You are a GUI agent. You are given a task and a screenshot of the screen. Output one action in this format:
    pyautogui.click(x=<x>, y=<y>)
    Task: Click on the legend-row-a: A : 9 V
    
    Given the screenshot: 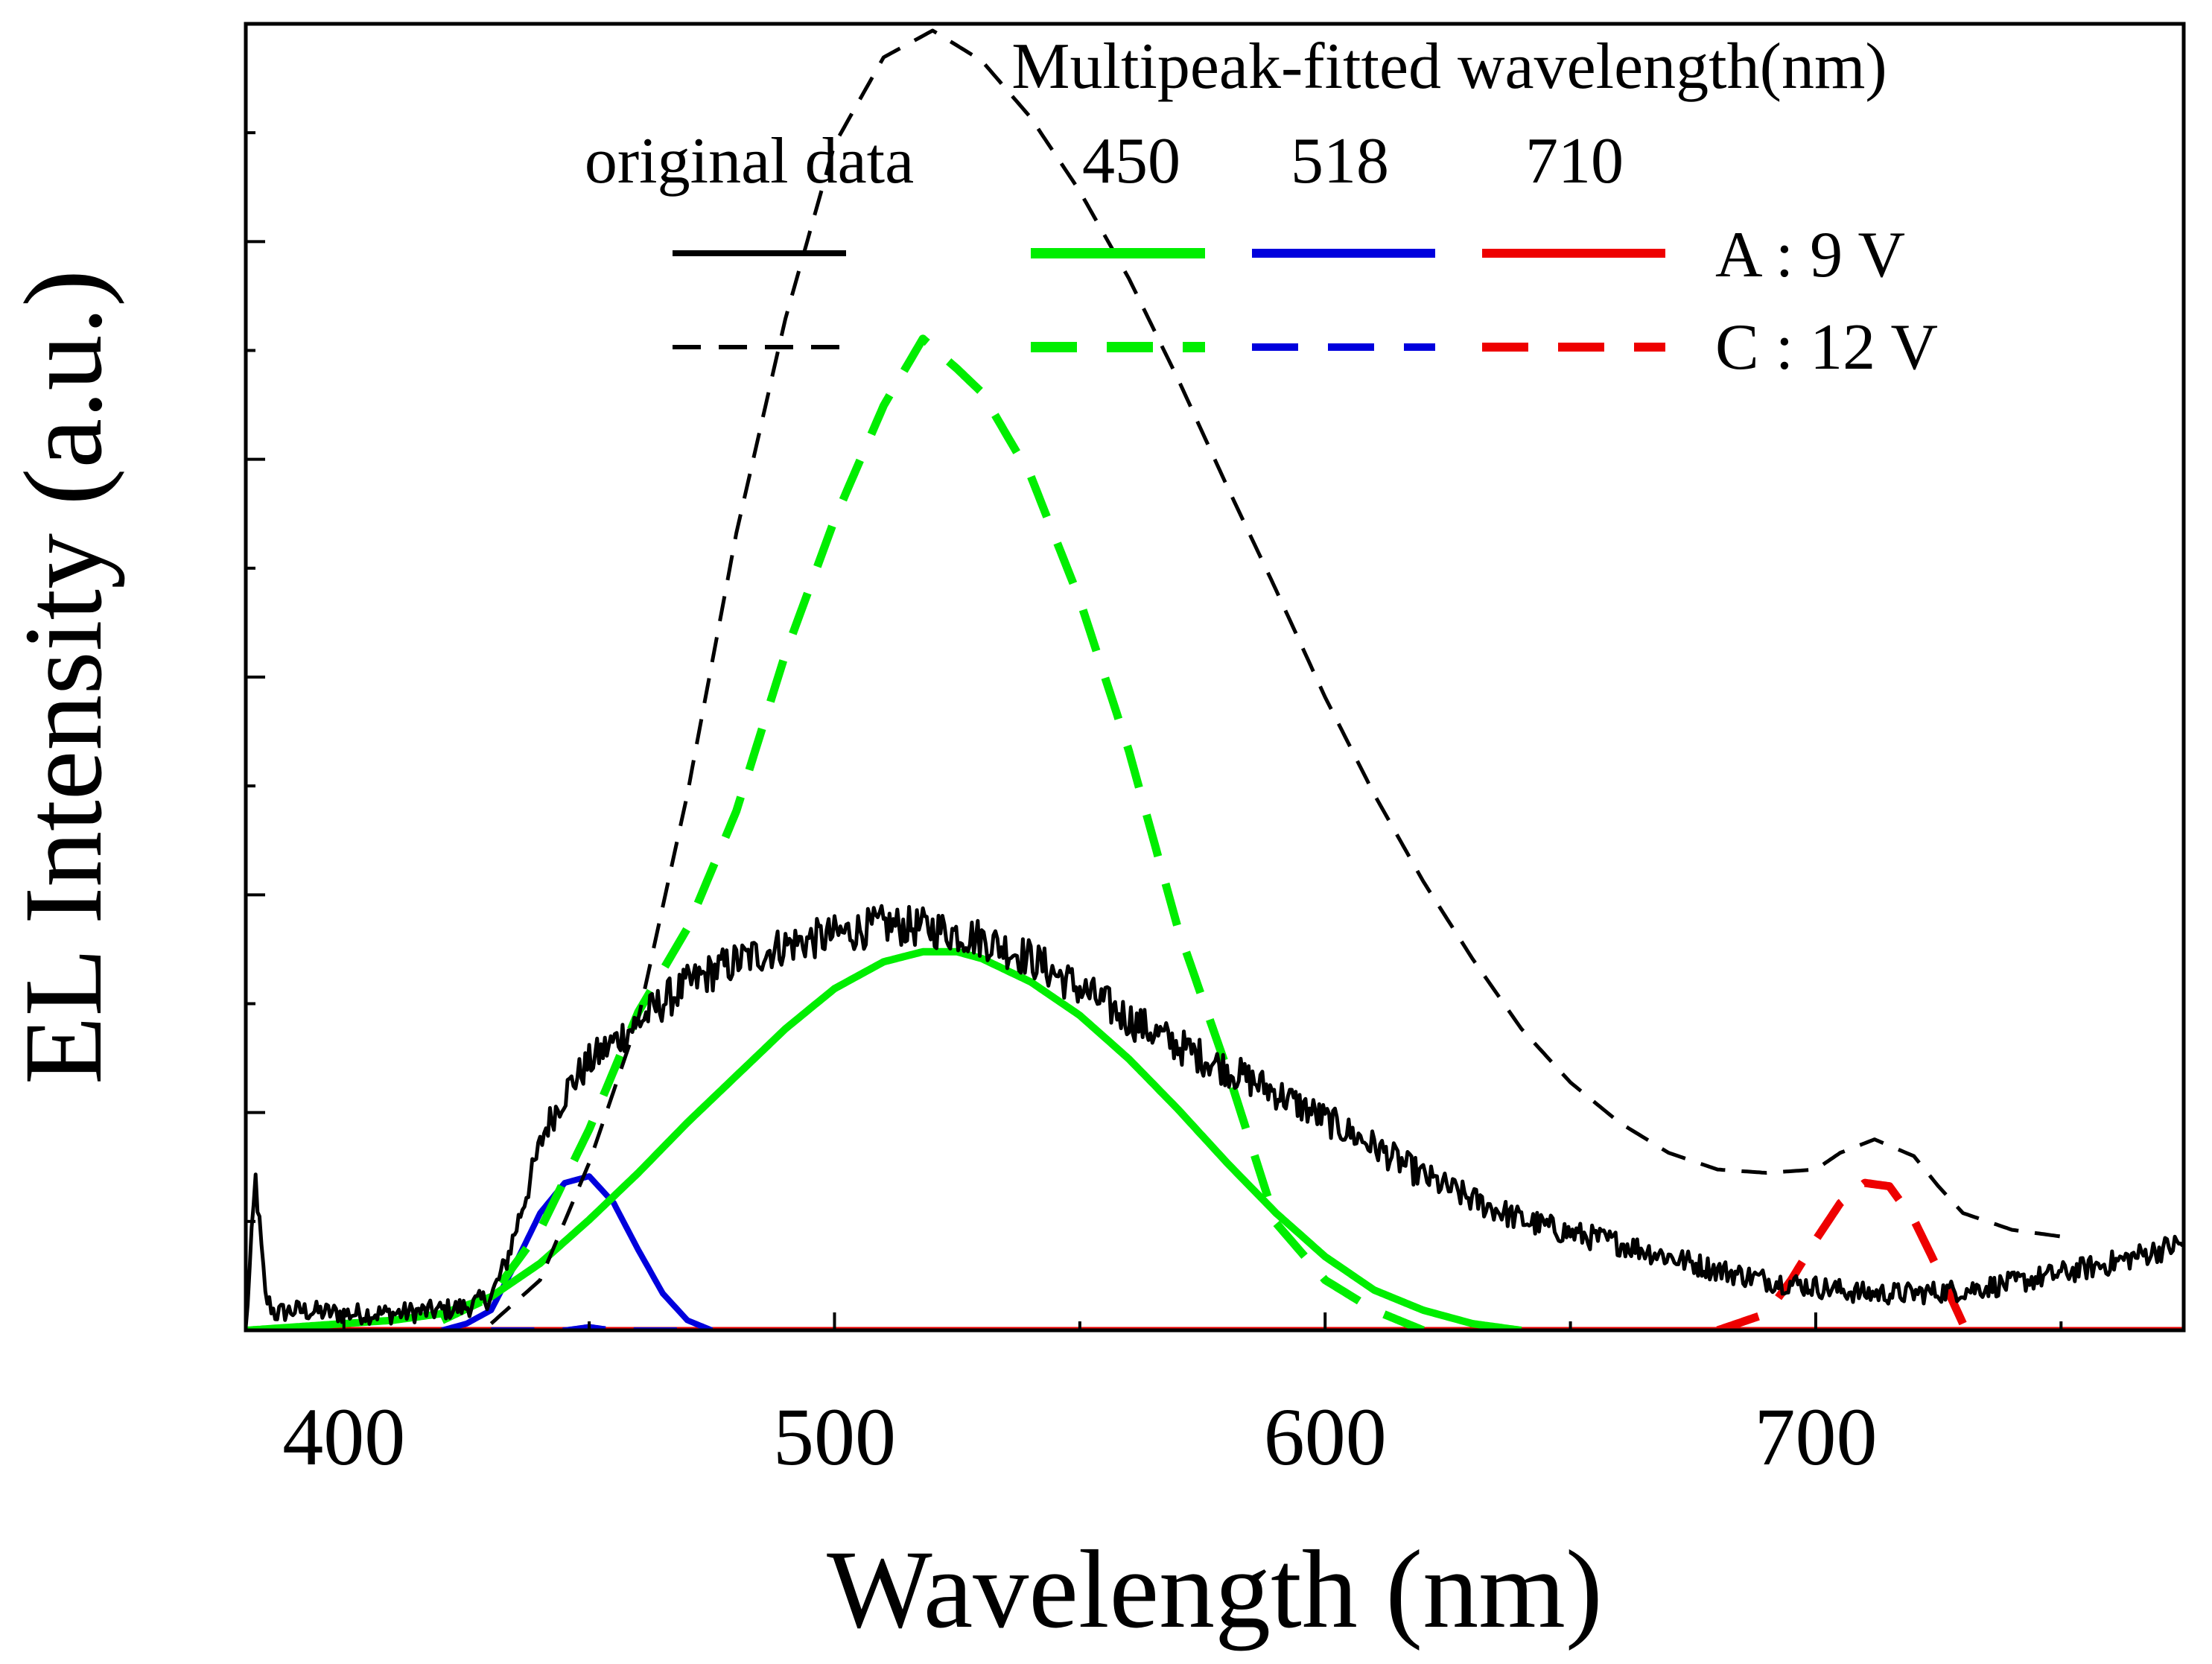 What is the action you would take?
    pyautogui.click(x=1810, y=255)
    